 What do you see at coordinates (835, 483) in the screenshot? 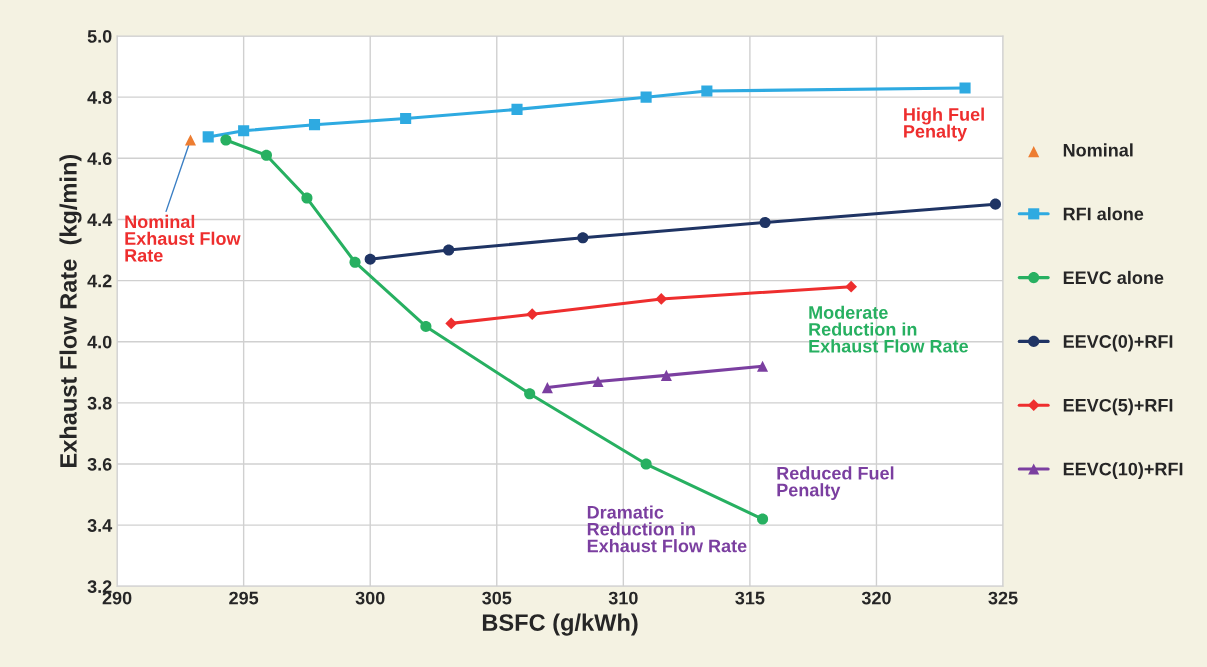
I see `annotation: Reduced Fuel Penalty` at bounding box center [835, 483].